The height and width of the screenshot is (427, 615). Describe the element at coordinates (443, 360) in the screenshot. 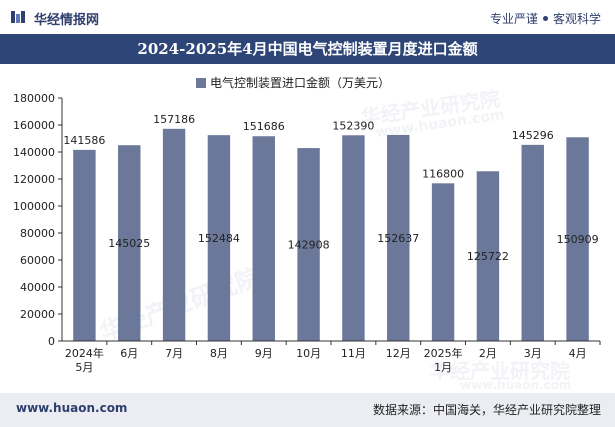

I see `x-tick-label: 2025年 1月` at that location.